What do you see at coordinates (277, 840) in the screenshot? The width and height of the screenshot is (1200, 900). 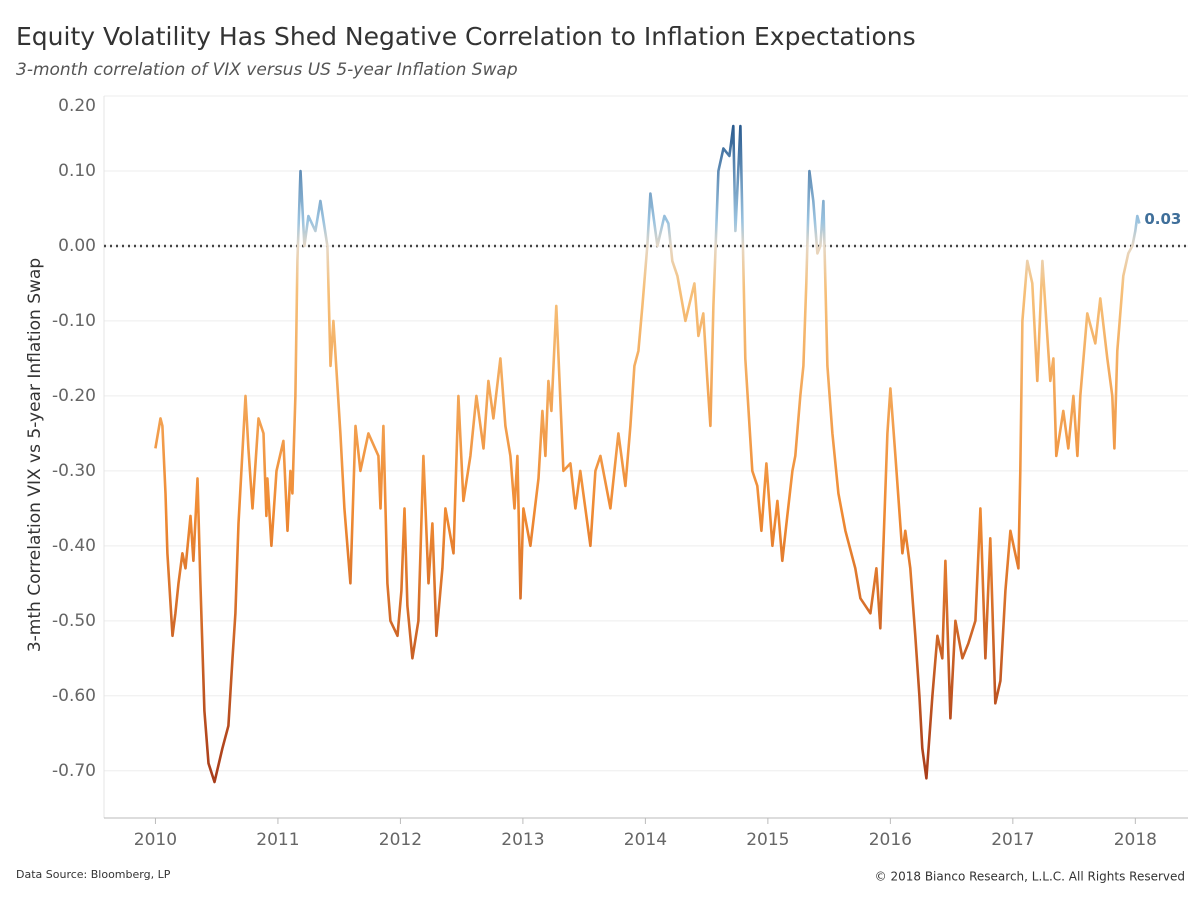 I see `x-tick-label: 2011` at bounding box center [277, 840].